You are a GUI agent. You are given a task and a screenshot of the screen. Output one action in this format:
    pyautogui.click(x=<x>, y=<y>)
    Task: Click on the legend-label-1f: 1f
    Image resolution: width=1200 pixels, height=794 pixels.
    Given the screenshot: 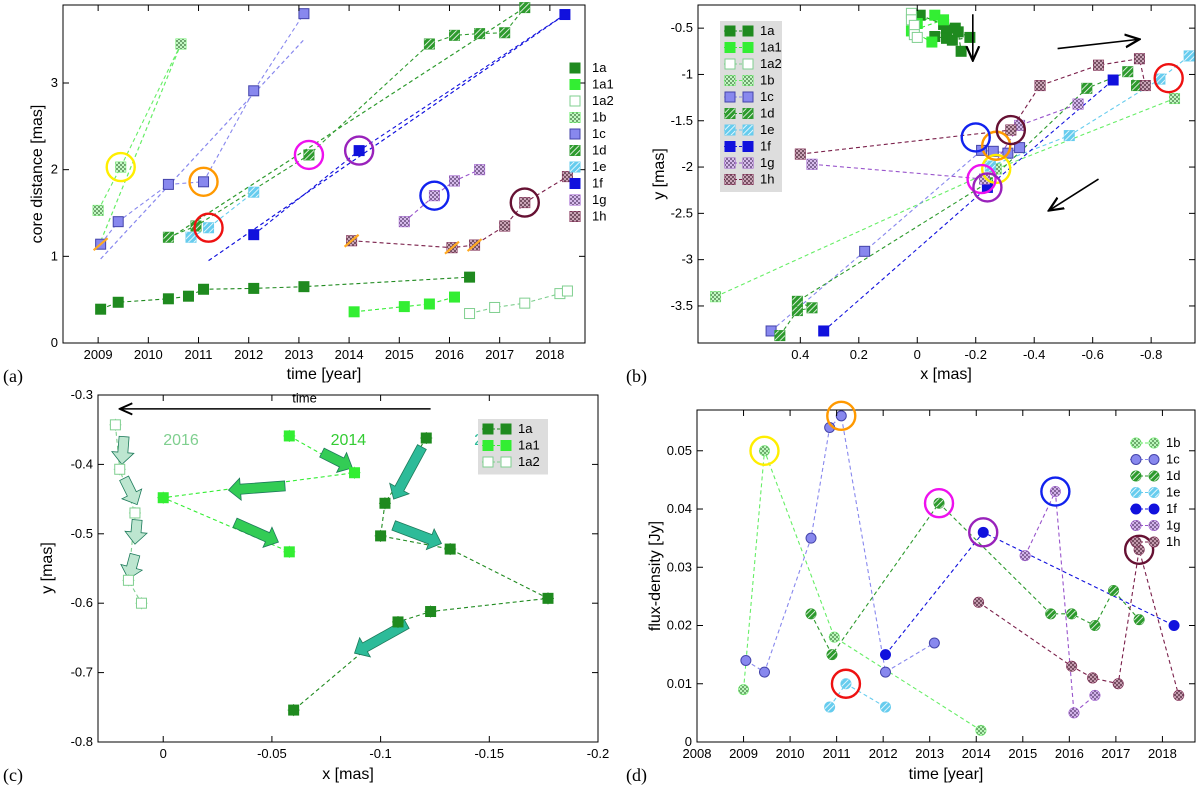 What is the action you would take?
    pyautogui.click(x=1171, y=508)
    